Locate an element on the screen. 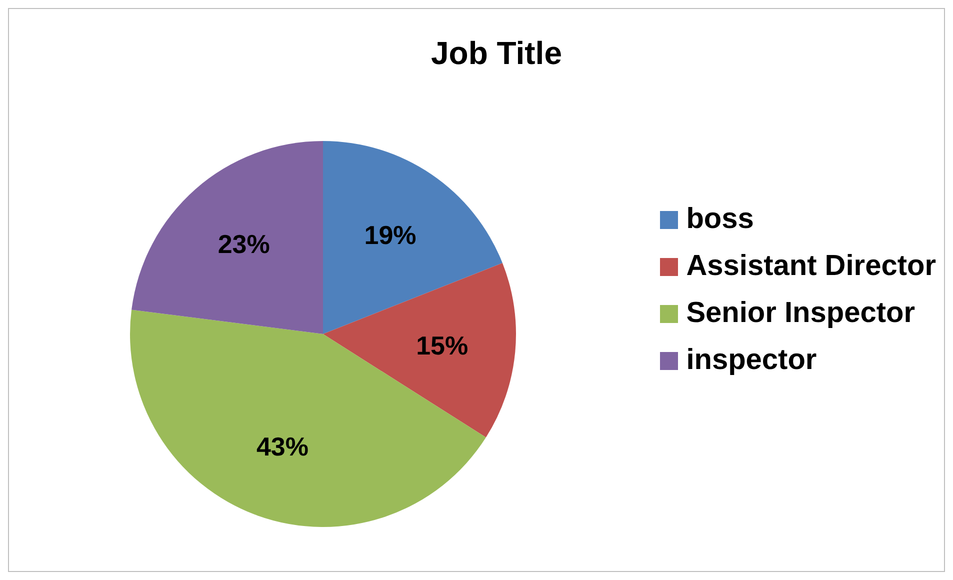  legend-label: Assistant Director is located at coordinates (811, 266).